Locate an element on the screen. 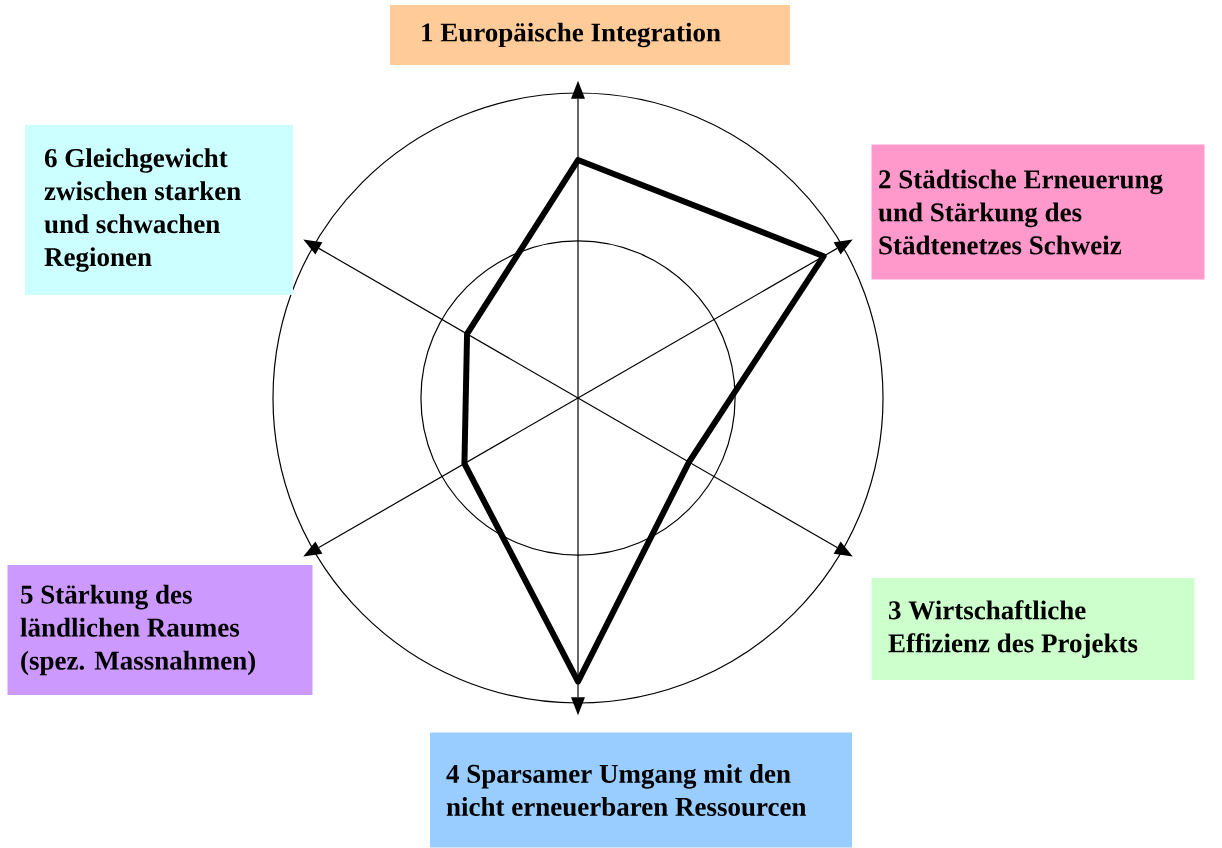 Image resolution: width=1222 pixels, height=848 pixels. spoke-label: 3 Wirtschaftliche Effizienz des Projekts is located at coordinates (1013, 629).